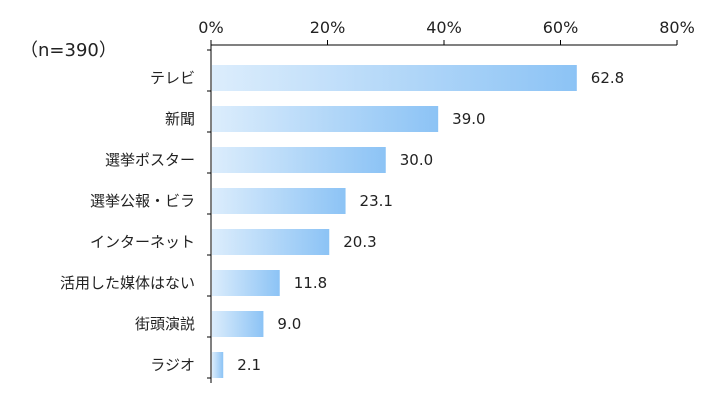  Describe the element at coordinates (142, 242) in the screenshot. I see `category-label: インターネット` at that location.